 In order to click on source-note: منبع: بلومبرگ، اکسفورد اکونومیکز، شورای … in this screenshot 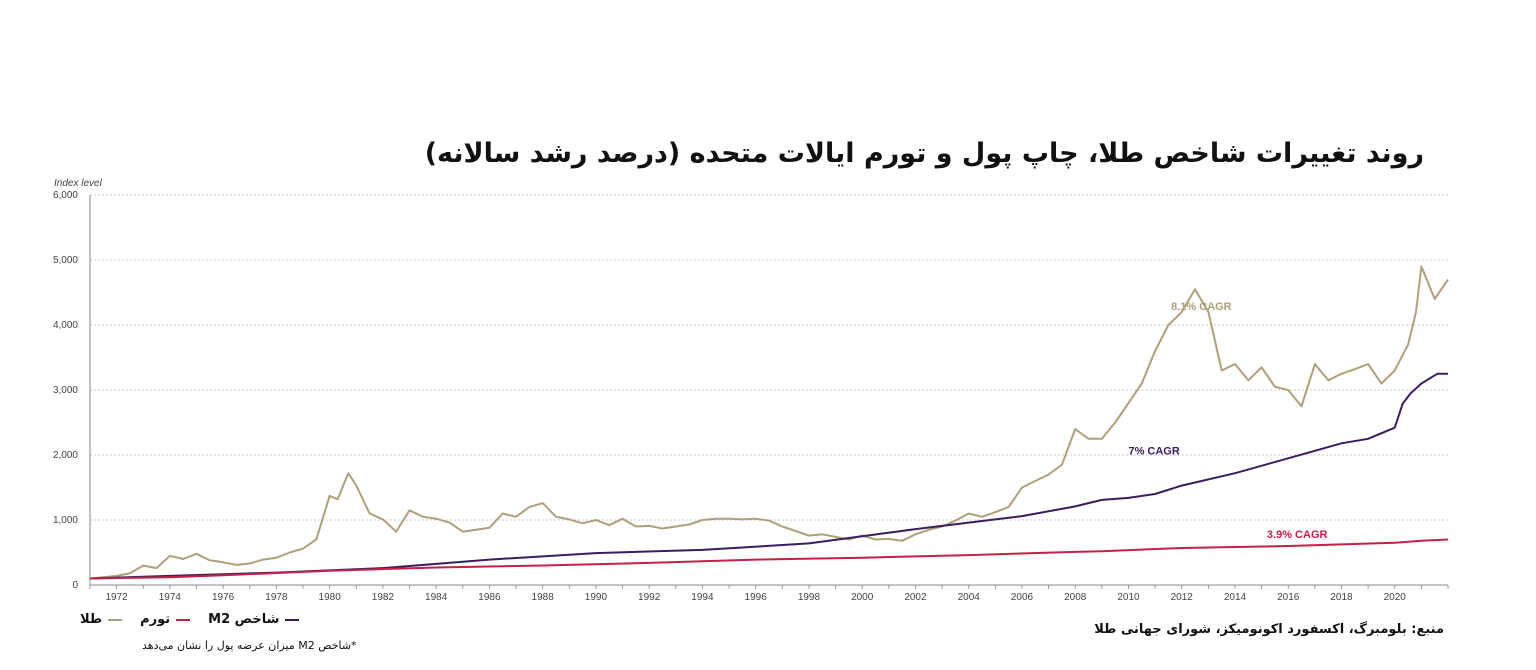, I will do `click(1269, 629)`.